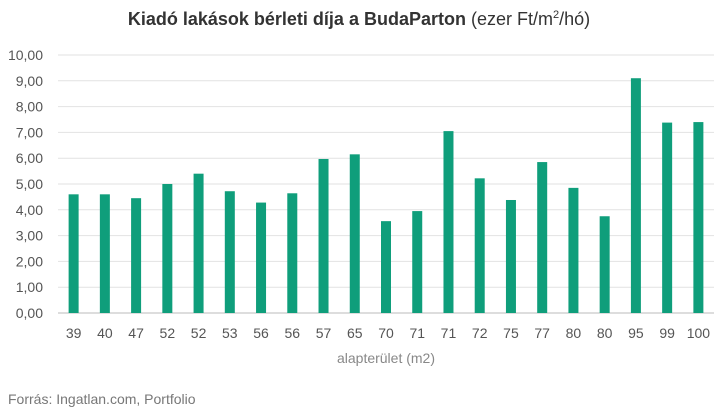 This screenshot has height=417, width=718. I want to click on y-tick-label: 2,00, so click(29, 261).